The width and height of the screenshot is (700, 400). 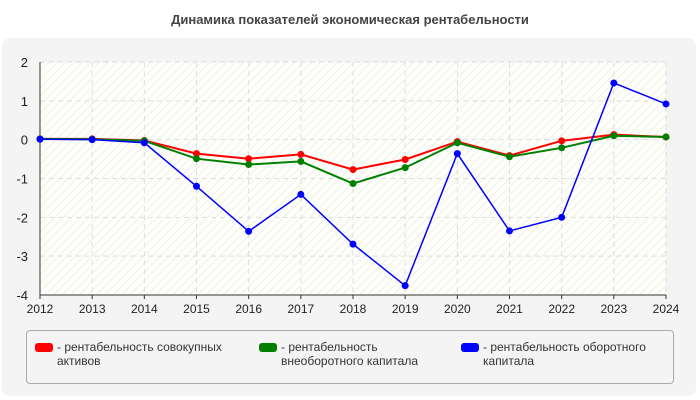 I want to click on legend-label: - рентабельность оборотного капитала, so click(x=564, y=354).